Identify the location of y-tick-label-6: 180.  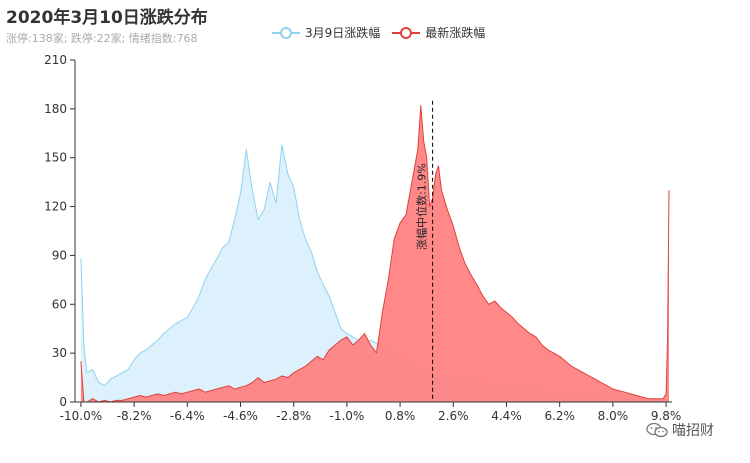
(55, 109).